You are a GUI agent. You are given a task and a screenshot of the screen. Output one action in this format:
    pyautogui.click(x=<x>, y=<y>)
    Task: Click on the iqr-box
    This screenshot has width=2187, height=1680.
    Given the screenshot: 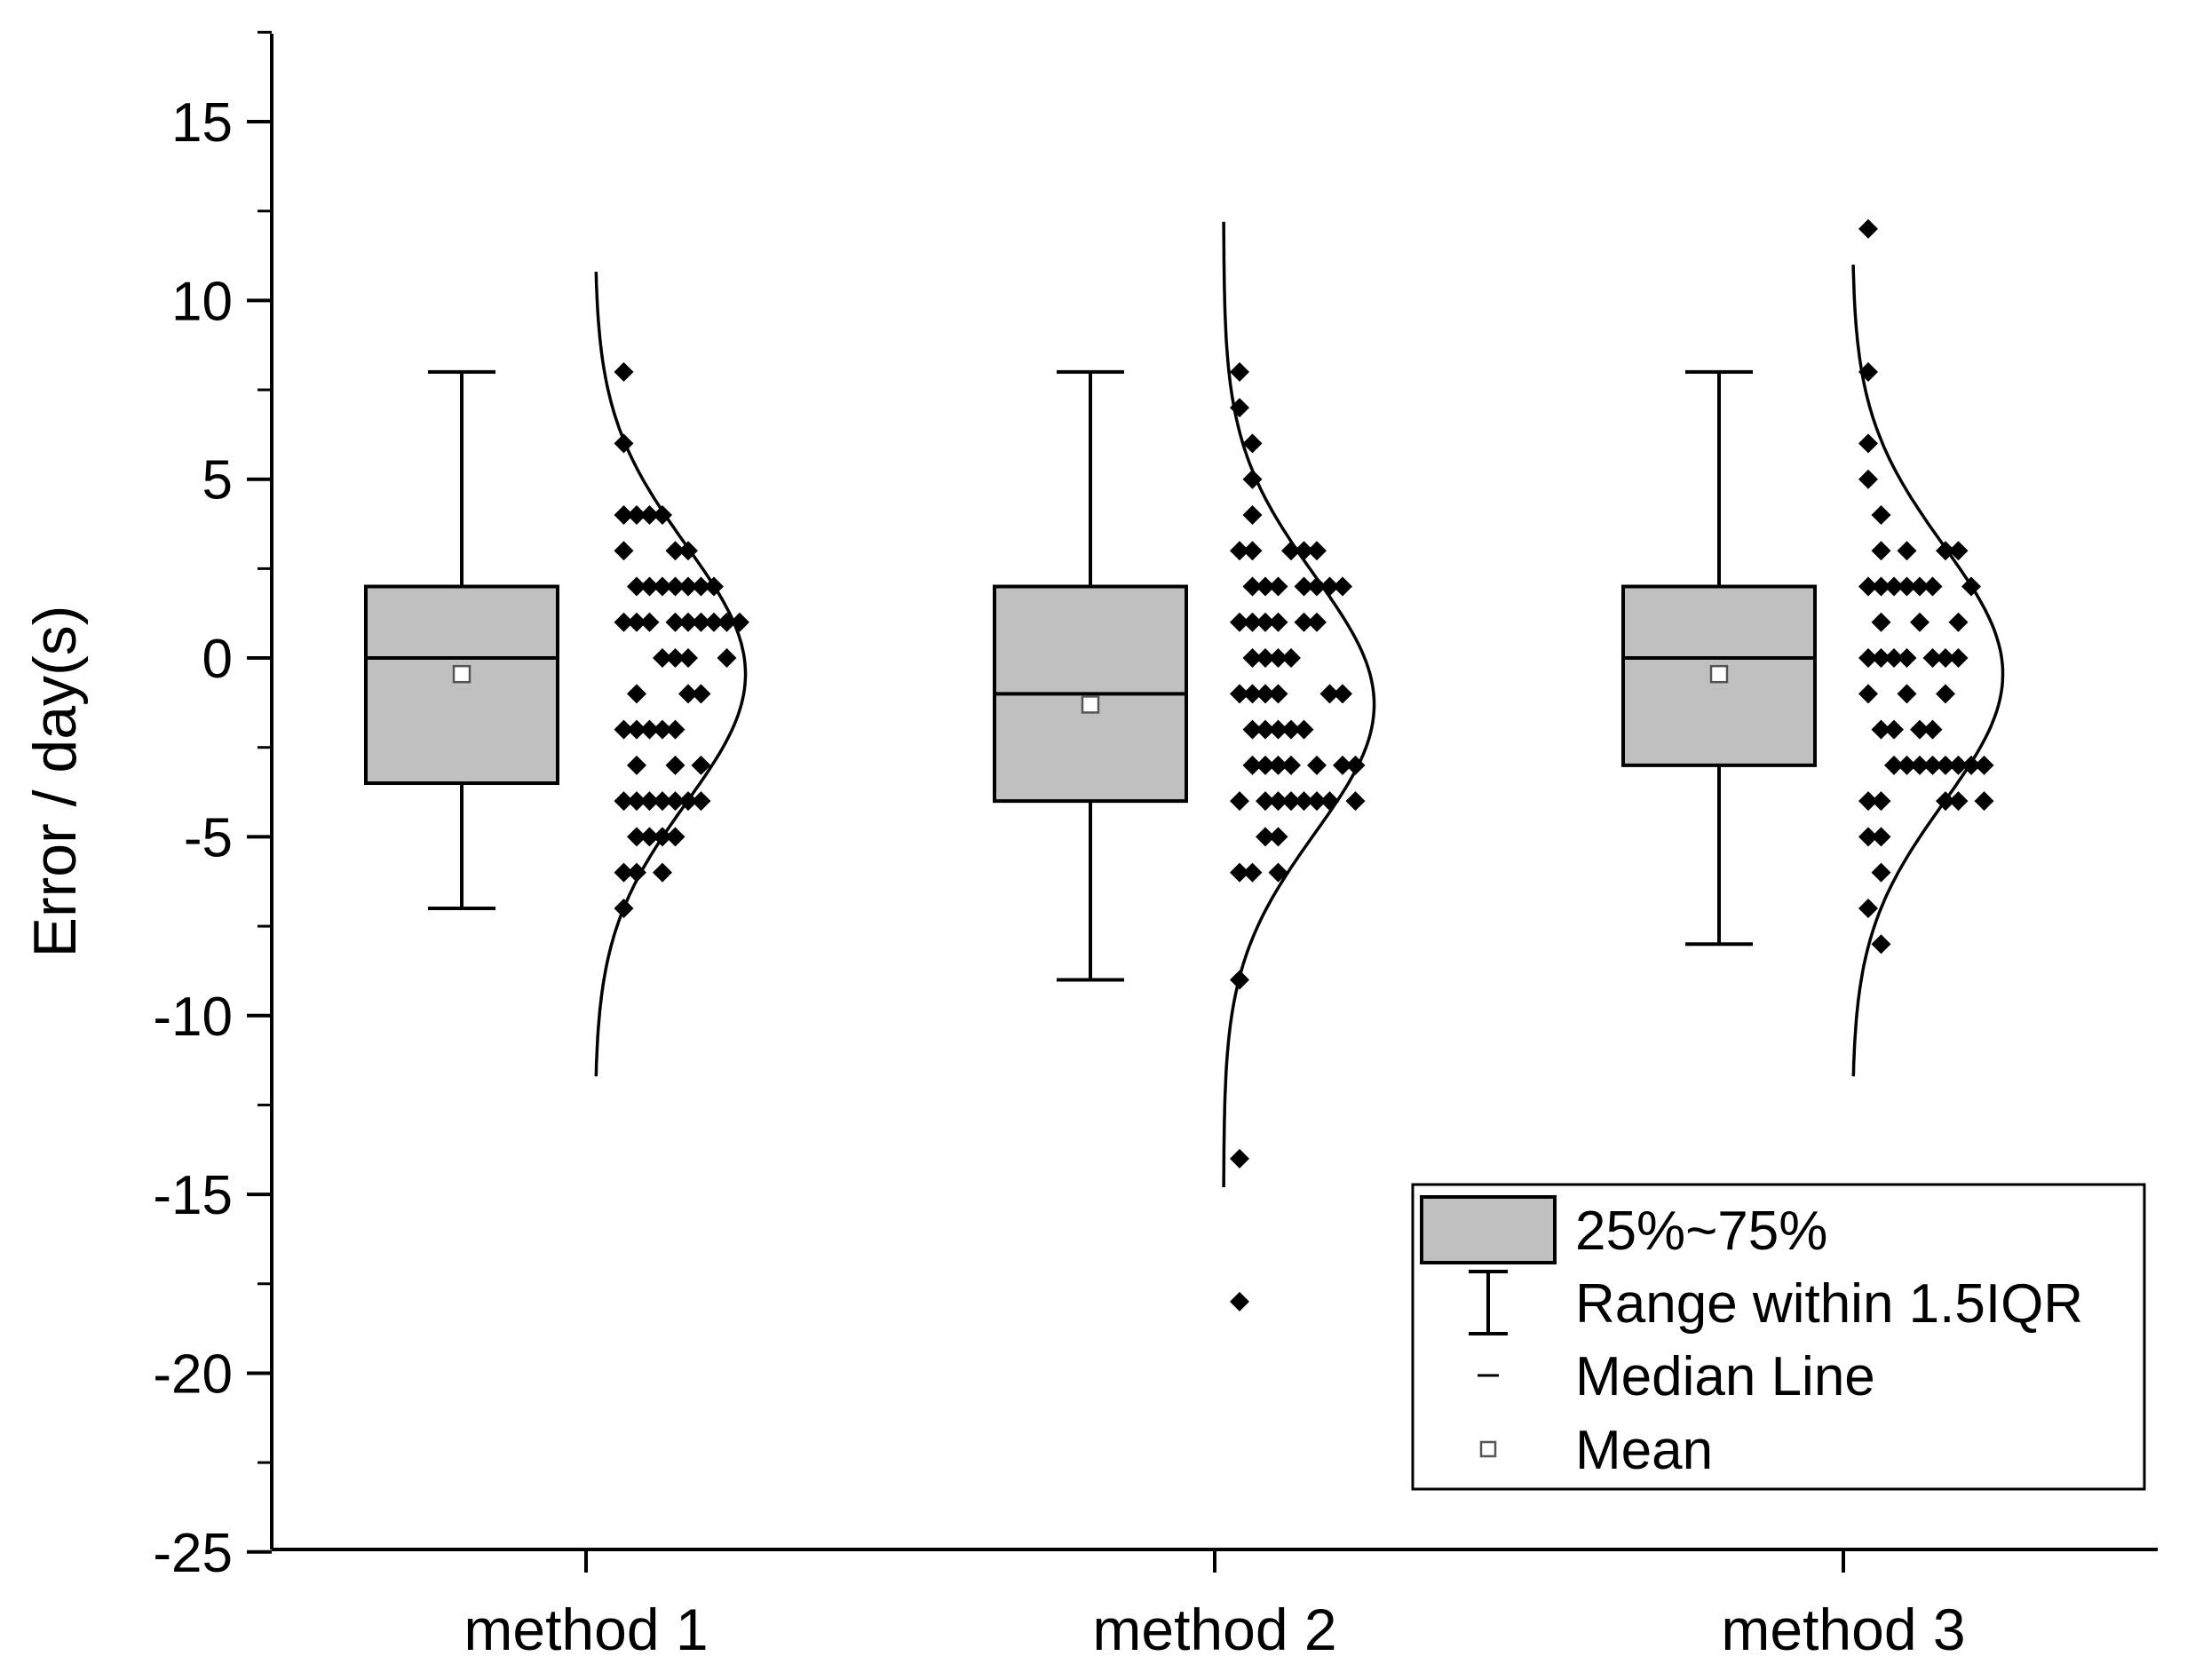 What is the action you would take?
    pyautogui.click(x=461, y=684)
    